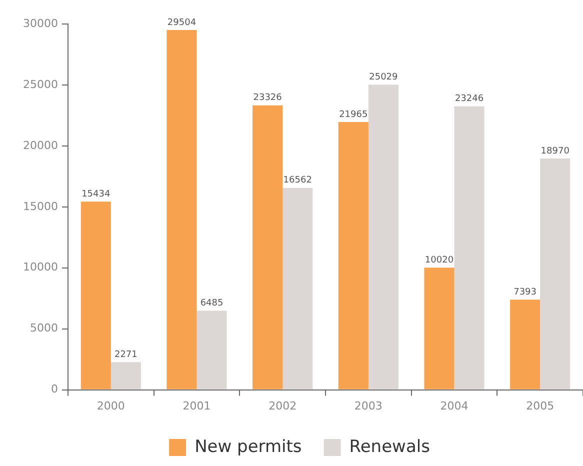 The height and width of the screenshot is (466, 583). Describe the element at coordinates (248, 446) in the screenshot. I see `legend-label: New permits` at that location.